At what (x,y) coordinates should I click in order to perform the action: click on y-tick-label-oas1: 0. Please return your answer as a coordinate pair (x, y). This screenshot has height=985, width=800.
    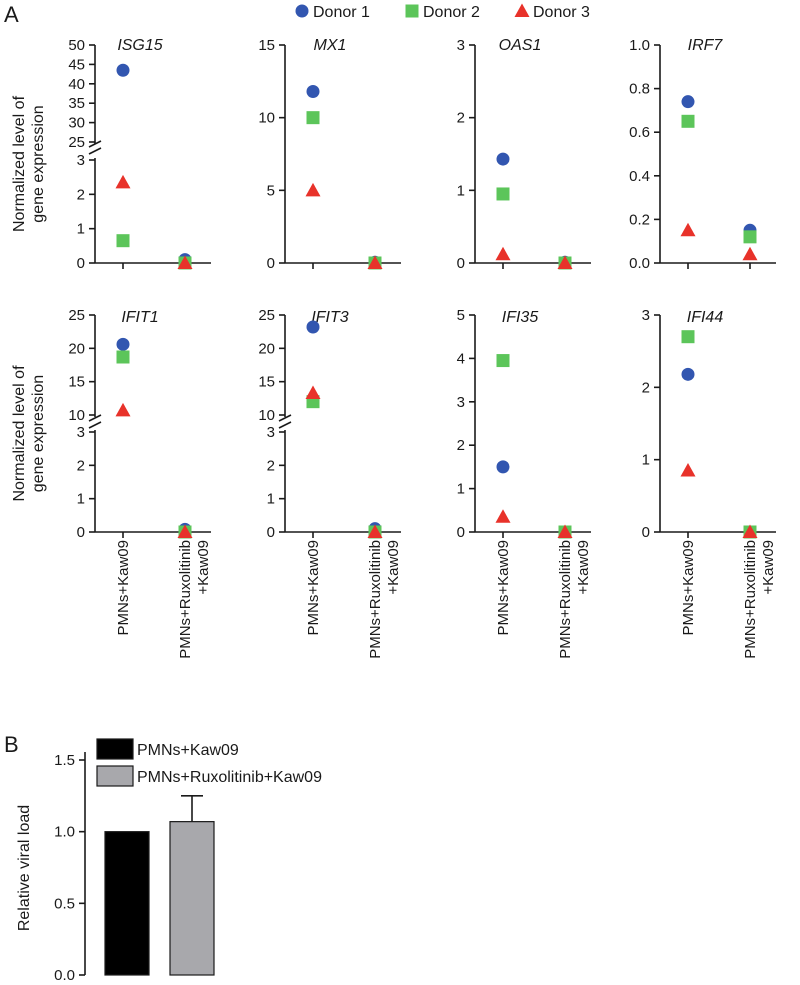
    Looking at the image, I should click on (461, 263).